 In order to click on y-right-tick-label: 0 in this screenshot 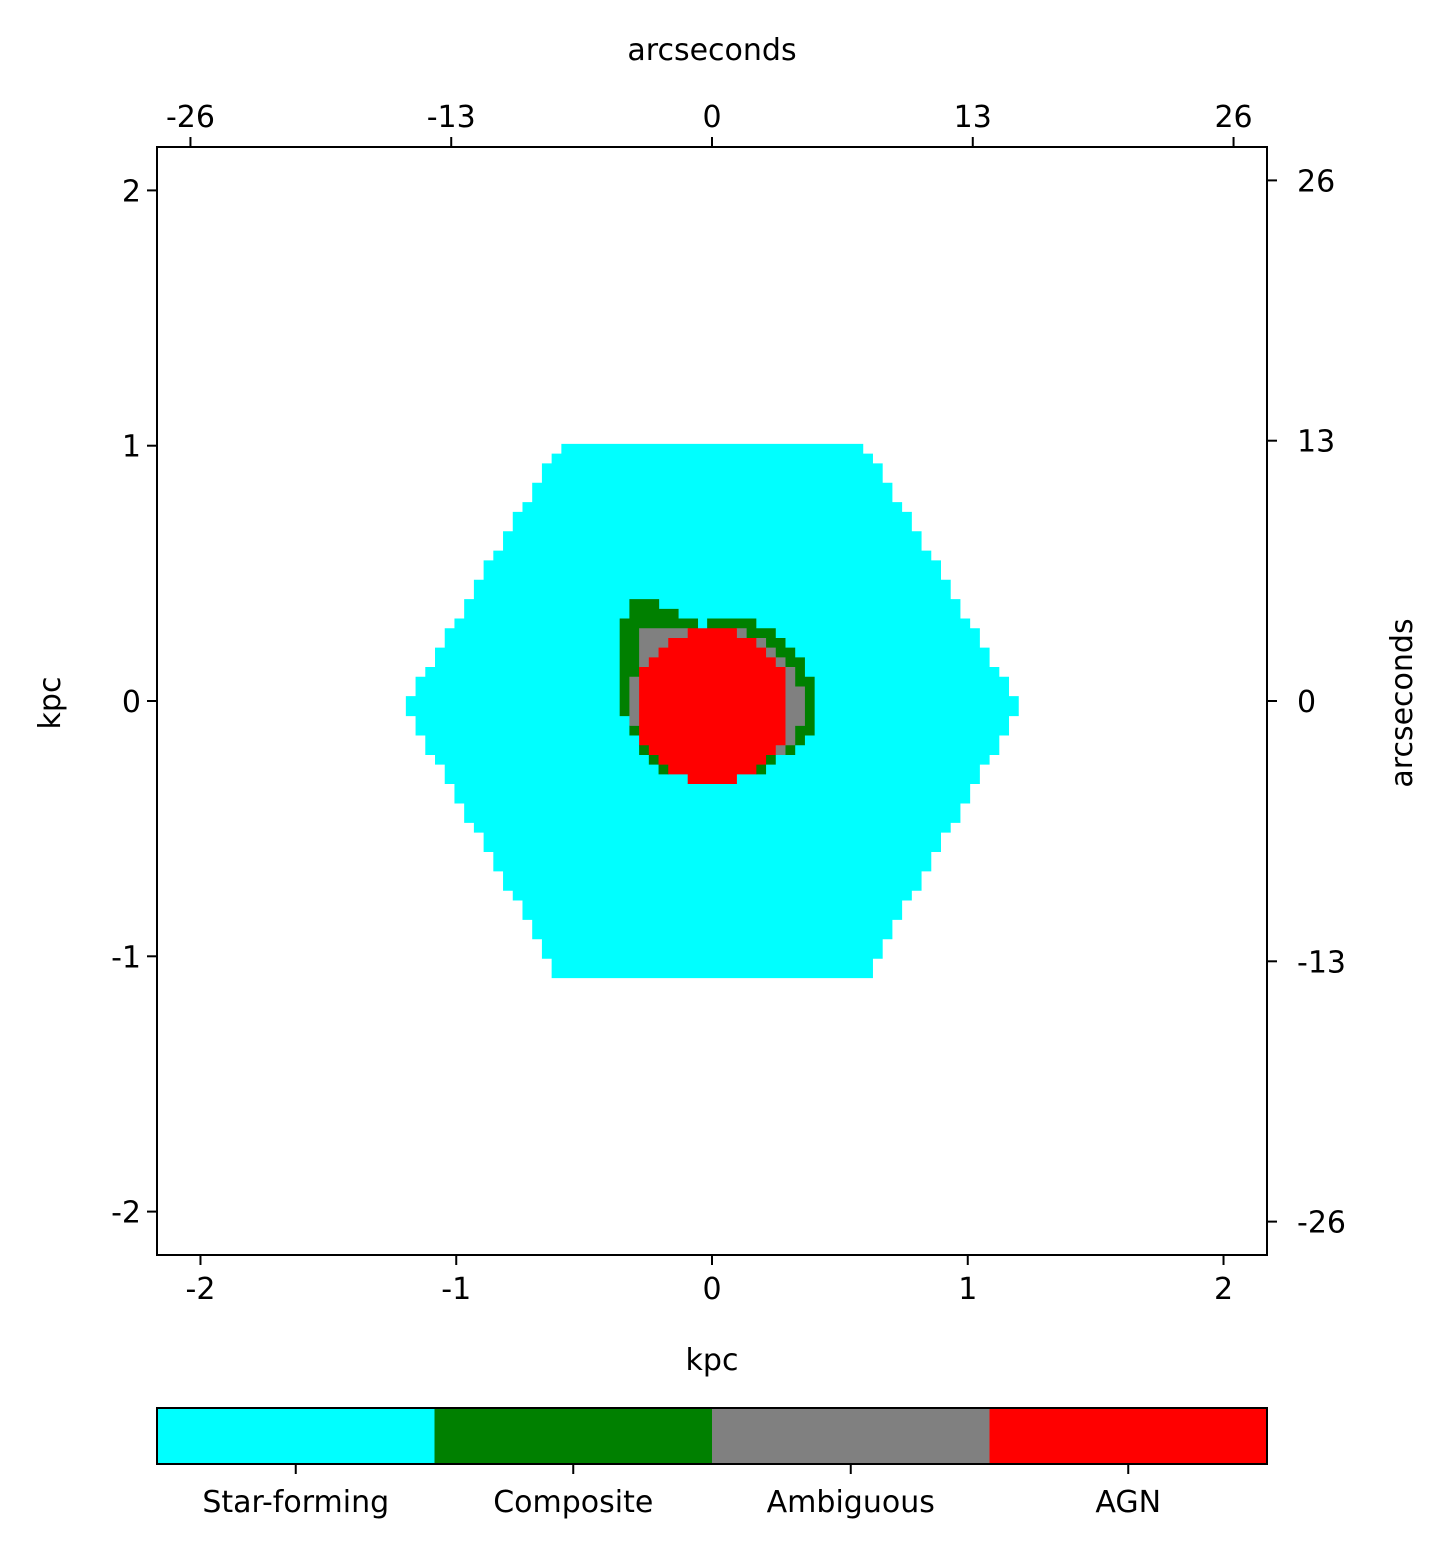, I will do `click(1306, 702)`.